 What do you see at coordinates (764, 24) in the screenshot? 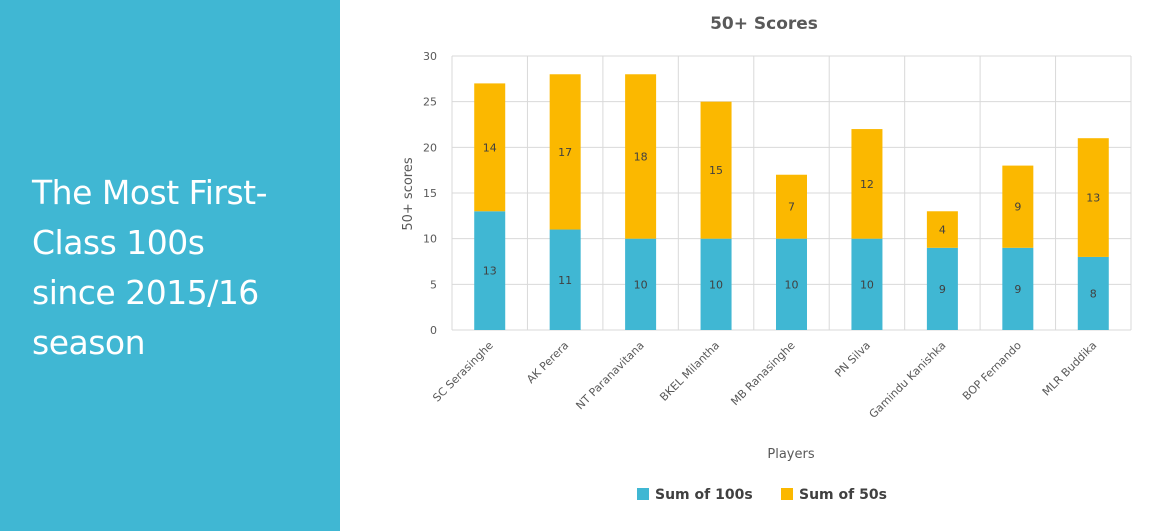
I see `chart-title: 50+ Scores` at bounding box center [764, 24].